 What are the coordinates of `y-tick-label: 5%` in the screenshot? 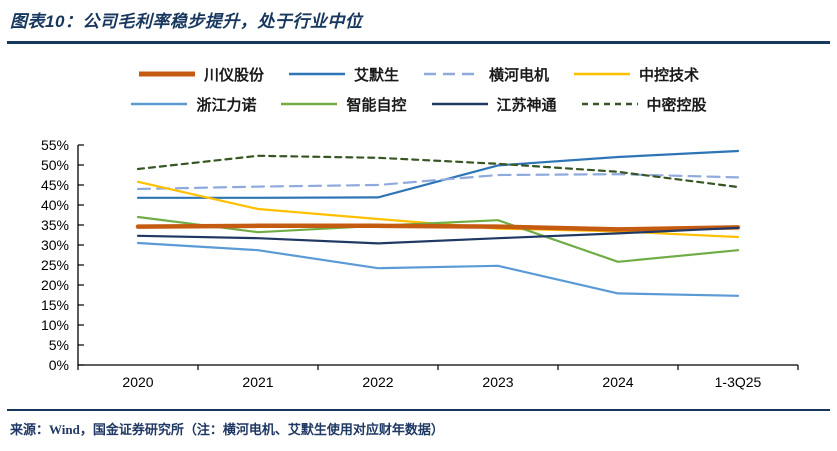 It's located at (59, 345).